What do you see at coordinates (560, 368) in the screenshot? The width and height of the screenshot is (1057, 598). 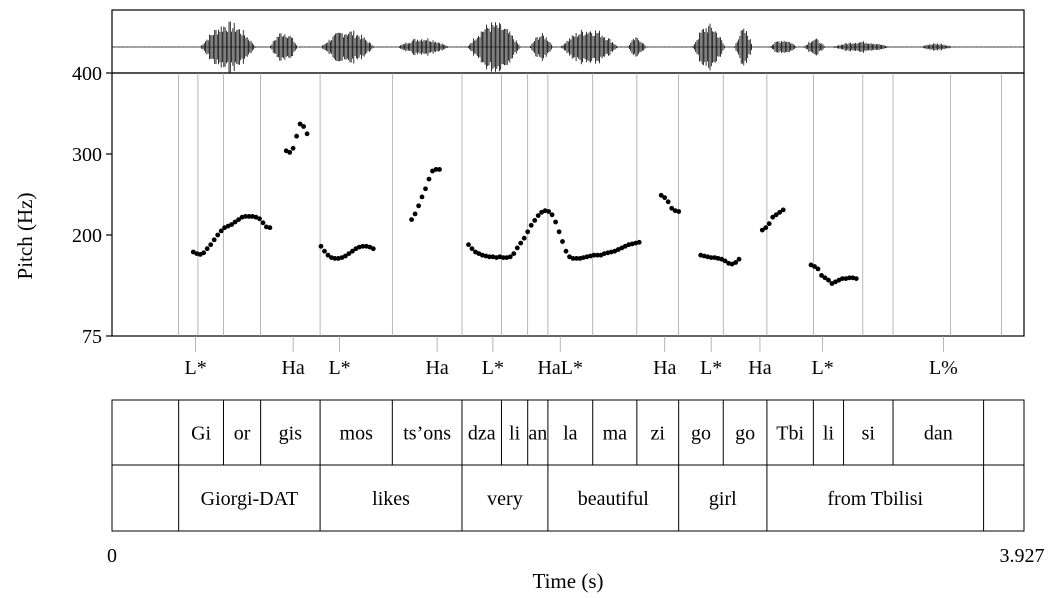 I see `tone-label: HaL*` at bounding box center [560, 368].